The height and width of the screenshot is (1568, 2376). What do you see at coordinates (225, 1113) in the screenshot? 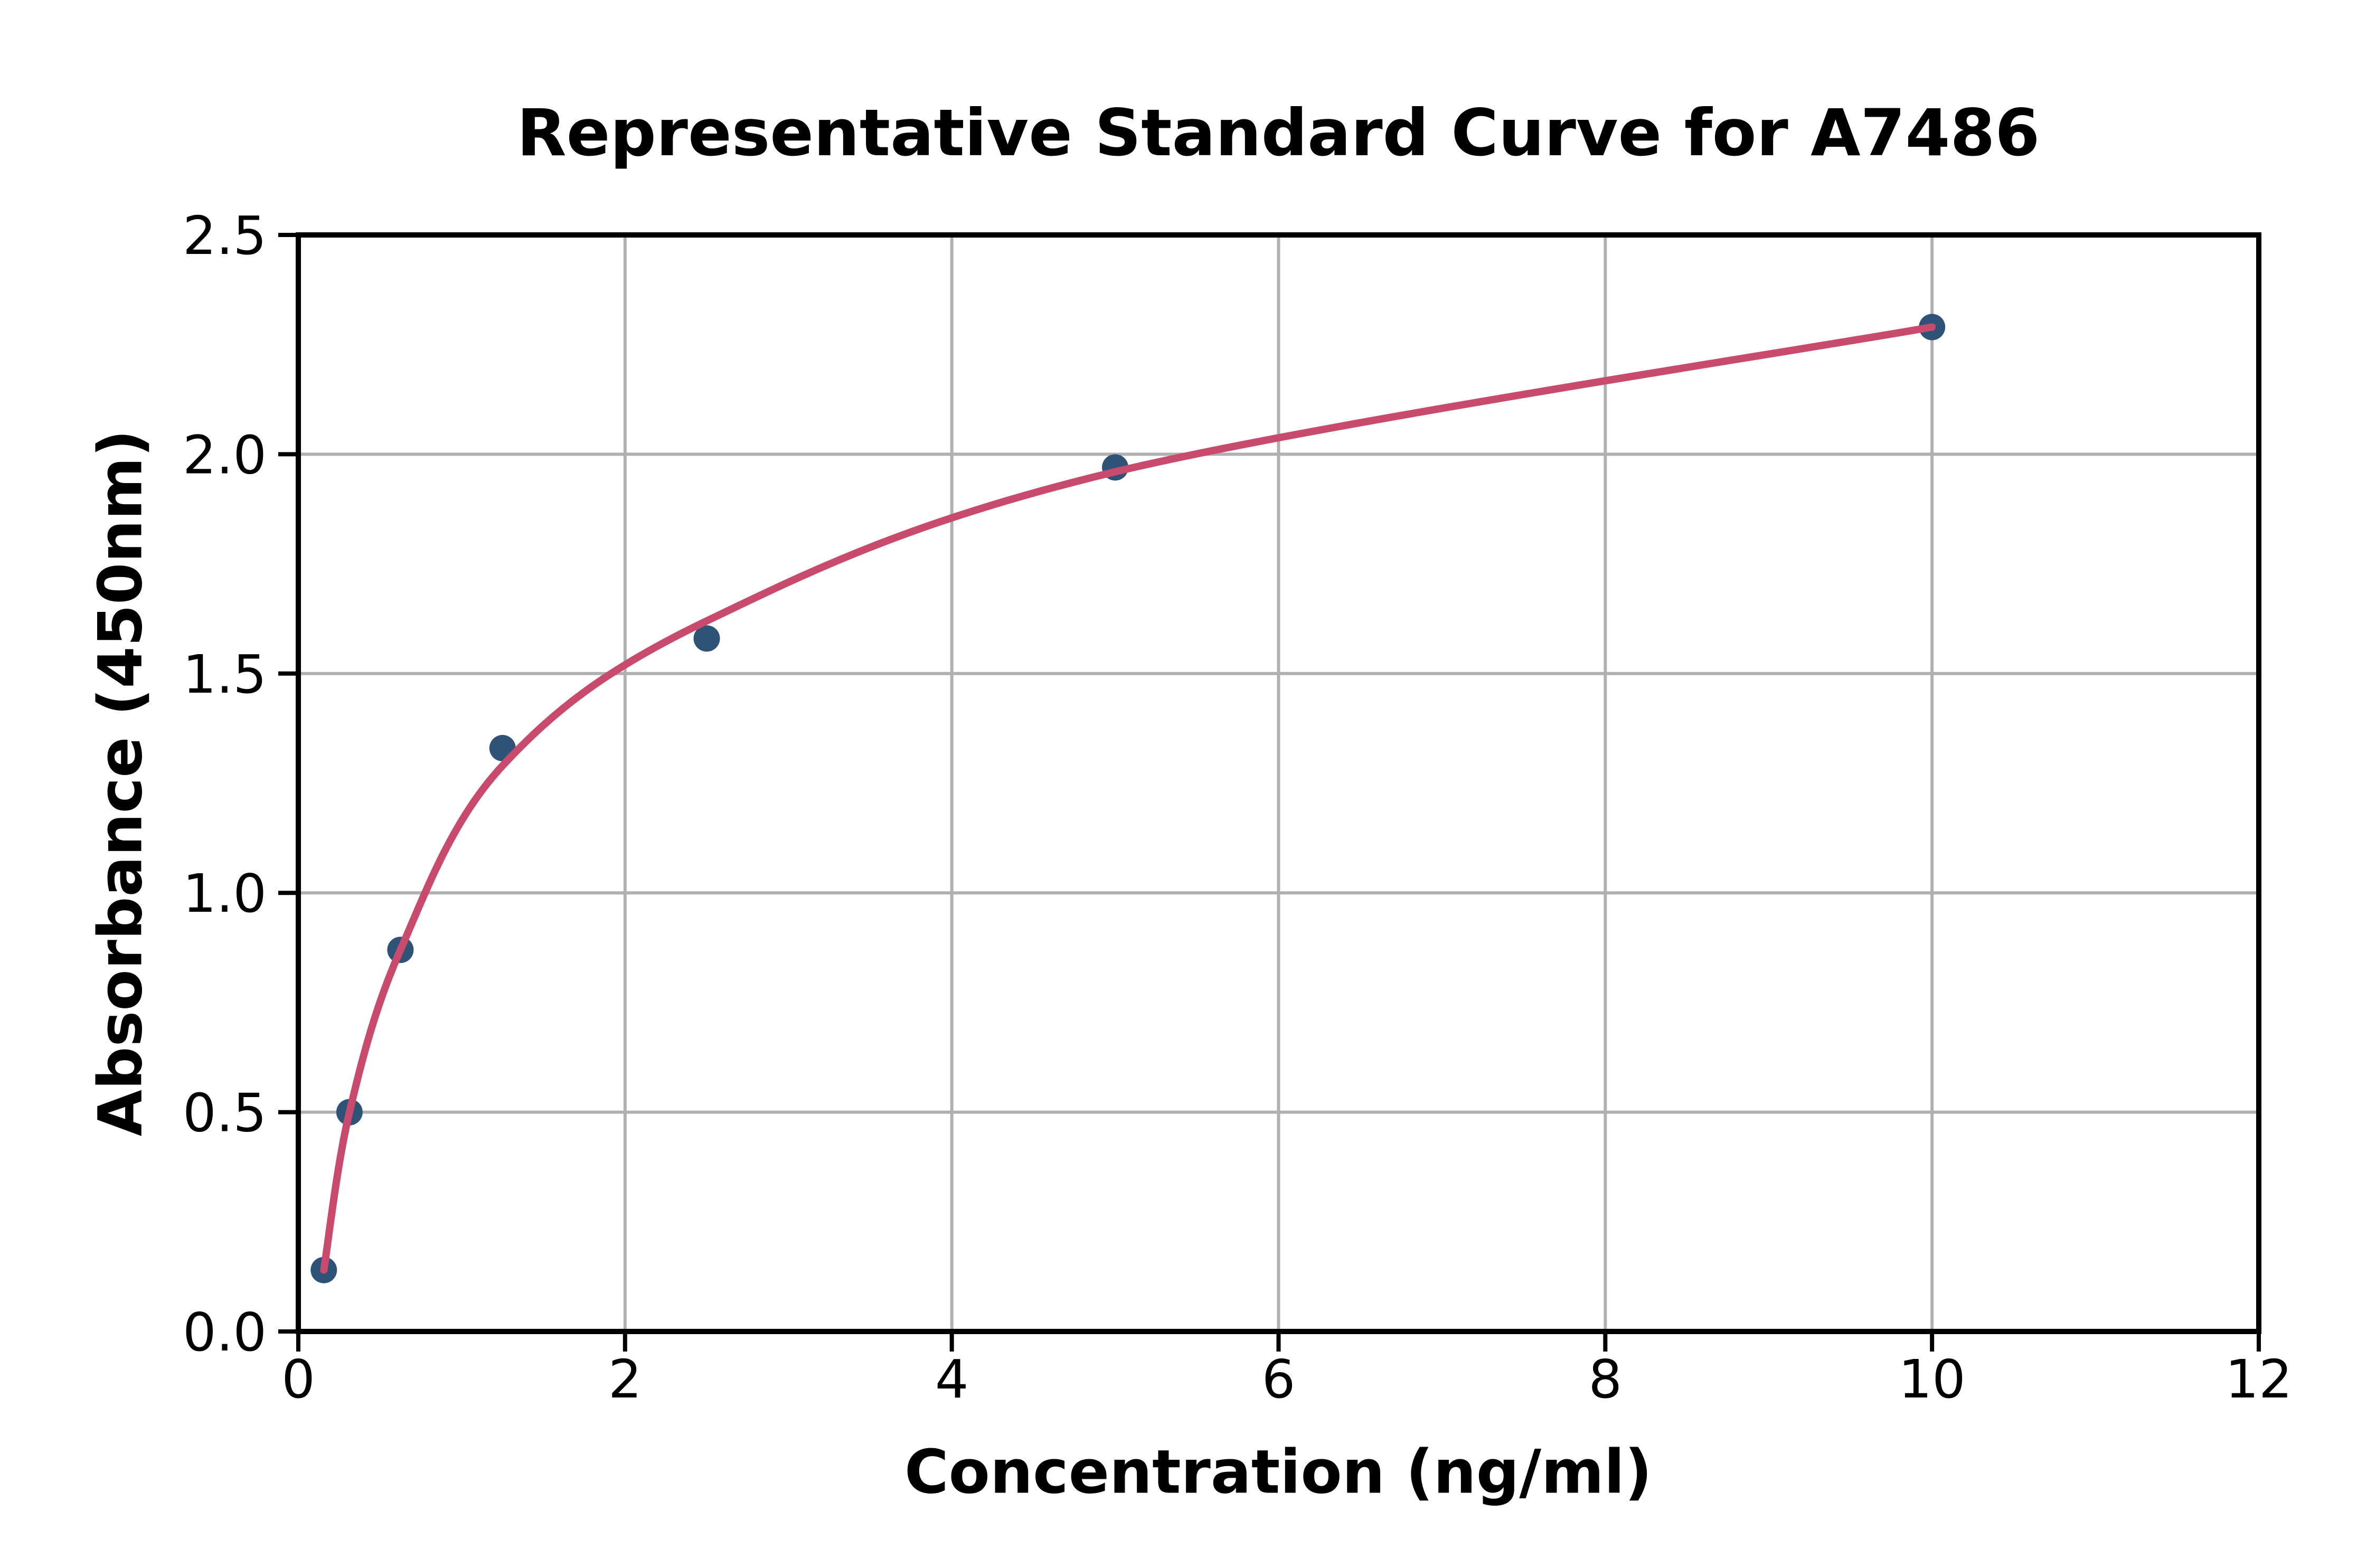
I see `y-tick-label-0.5: 0.5` at bounding box center [225, 1113].